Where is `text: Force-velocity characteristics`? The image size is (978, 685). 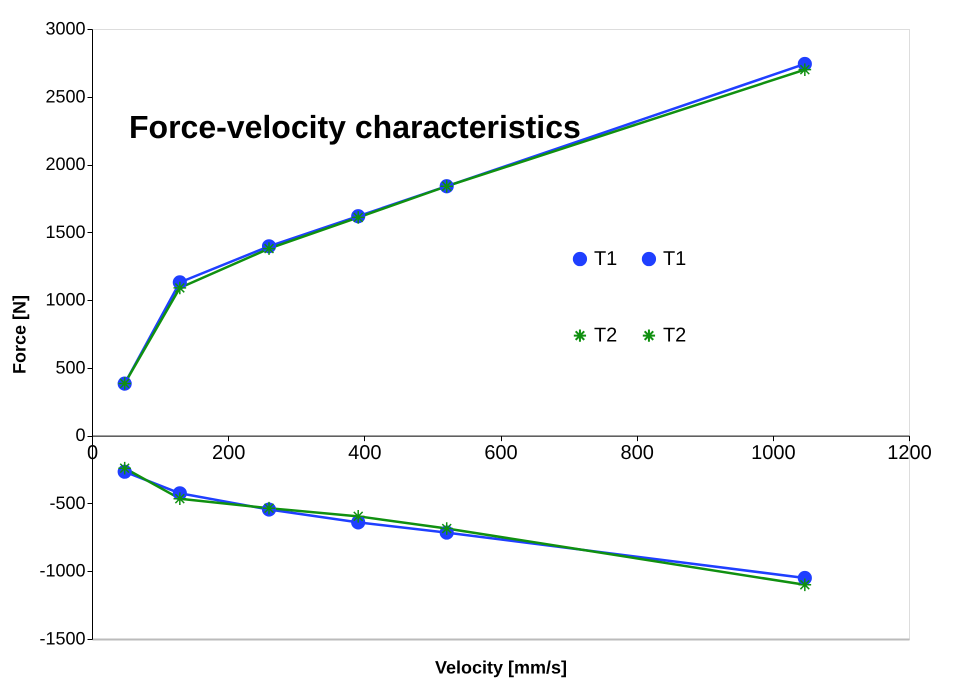 text: Force-velocity characteristics is located at coordinates (355, 127).